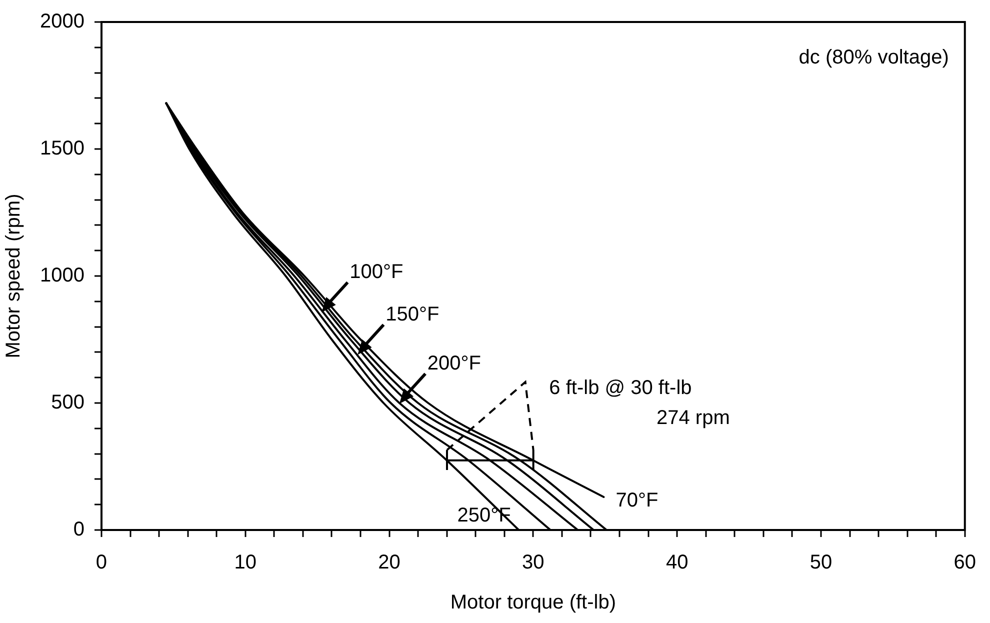 The width and height of the screenshot is (990, 623). Describe the element at coordinates (965, 563) in the screenshot. I see `x-tick-label: 60` at that location.